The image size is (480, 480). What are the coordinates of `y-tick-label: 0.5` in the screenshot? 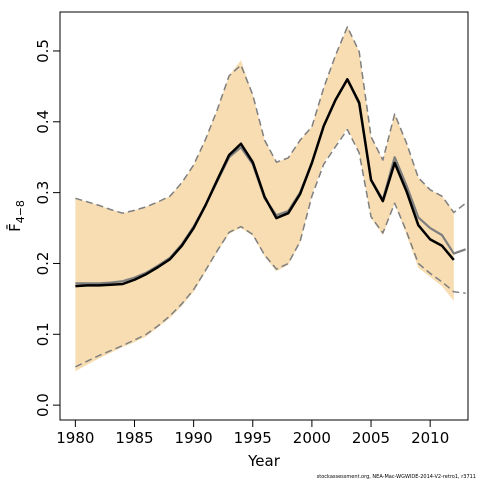 It's located at (43, 51).